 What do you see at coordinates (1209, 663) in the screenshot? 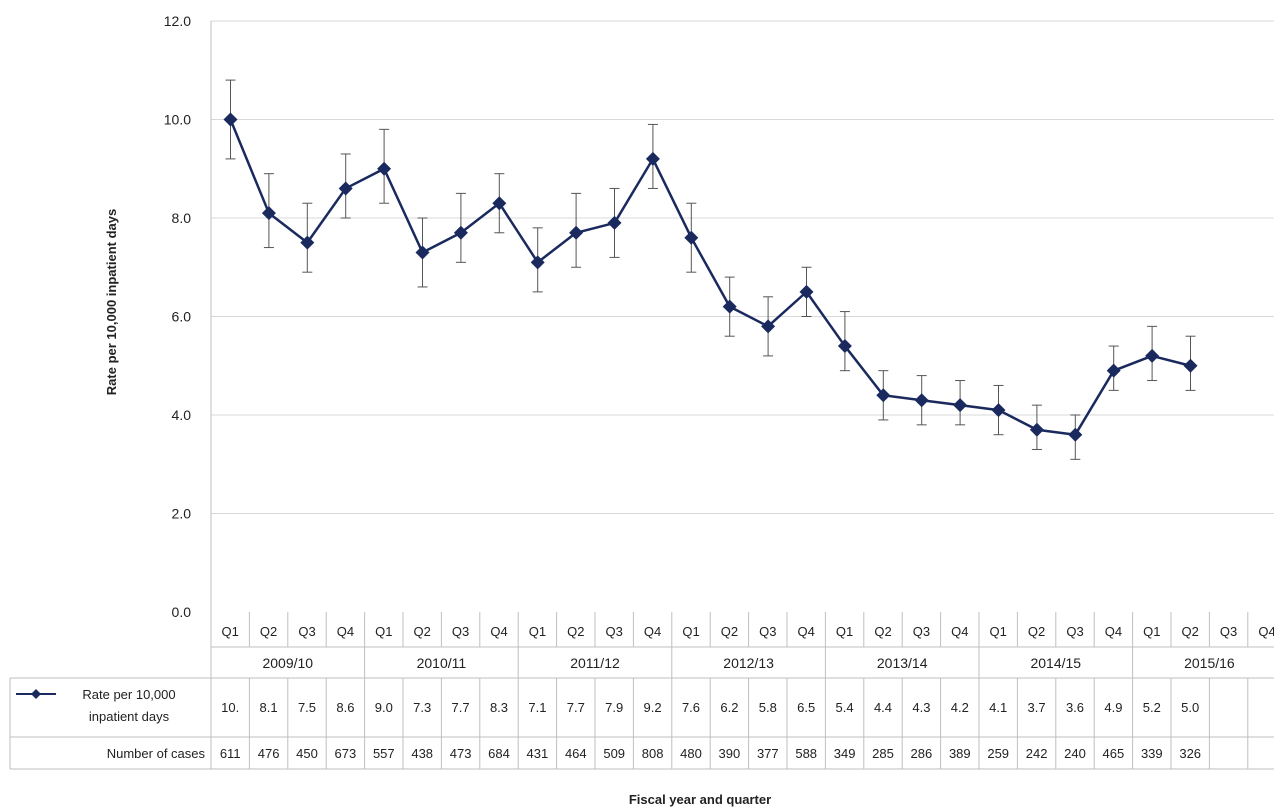
I see `fiscal-year-label: 2015/16` at bounding box center [1209, 663].